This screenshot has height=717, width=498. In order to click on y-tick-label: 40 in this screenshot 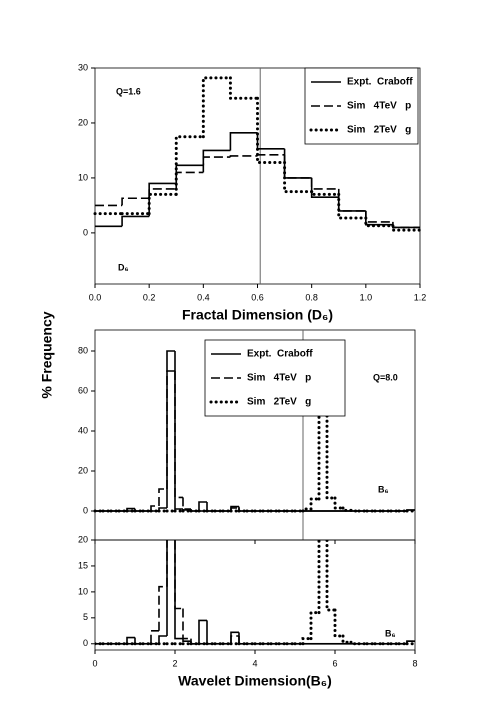, I will do `click(83, 430)`.